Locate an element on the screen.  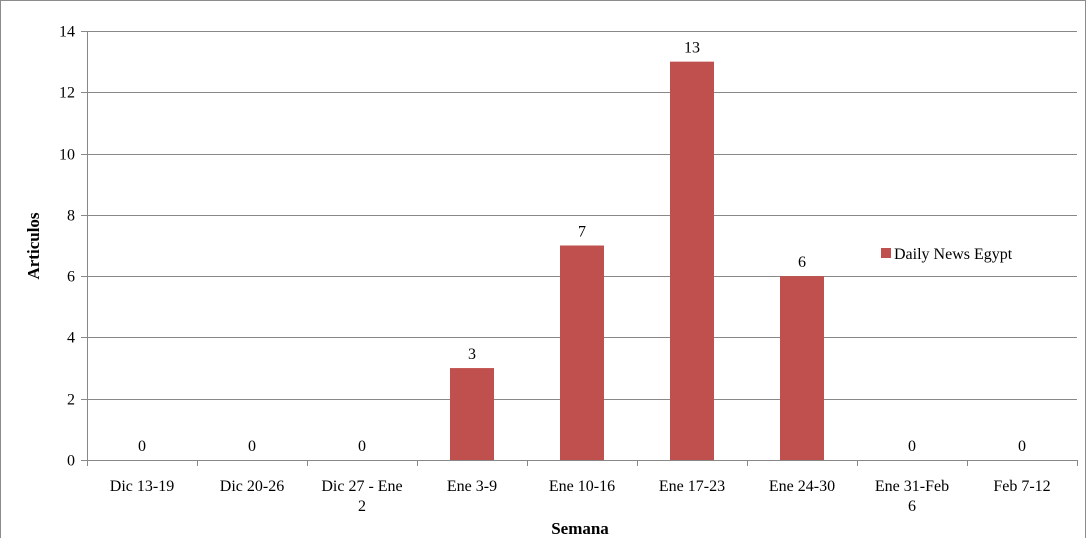
x-tick-label: Ene 10-16 is located at coordinates (582, 486).